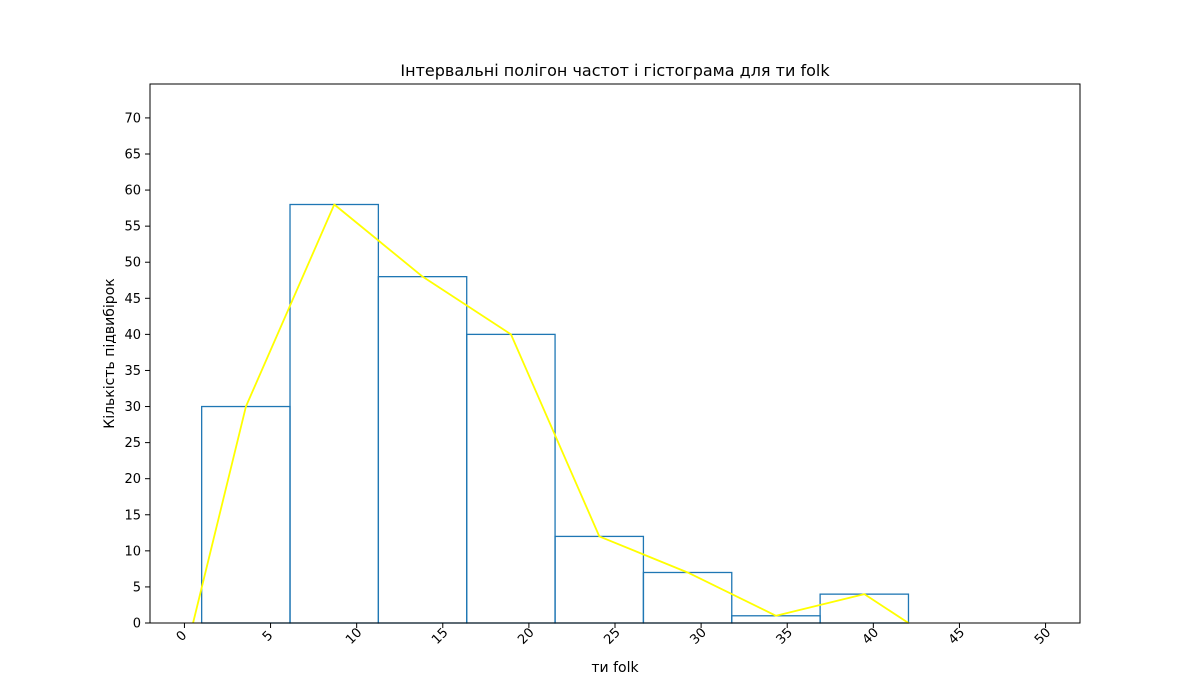 This screenshot has height=700, width=1200. I want to click on x-tick-label: 10, so click(354, 636).